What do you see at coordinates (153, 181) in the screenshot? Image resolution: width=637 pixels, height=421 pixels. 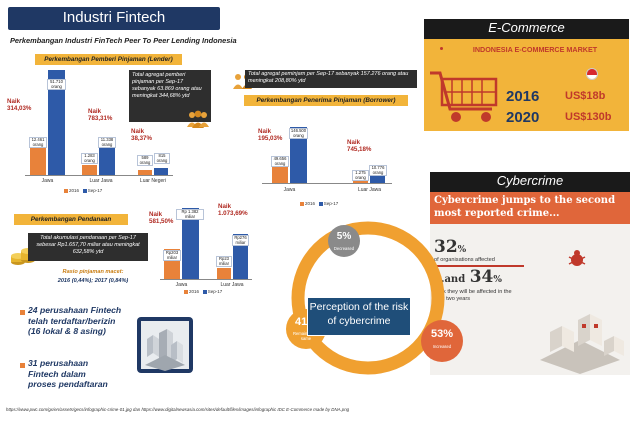 I see `lender-cat-luarnegeri: Luar Negeri` at bounding box center [153, 181].